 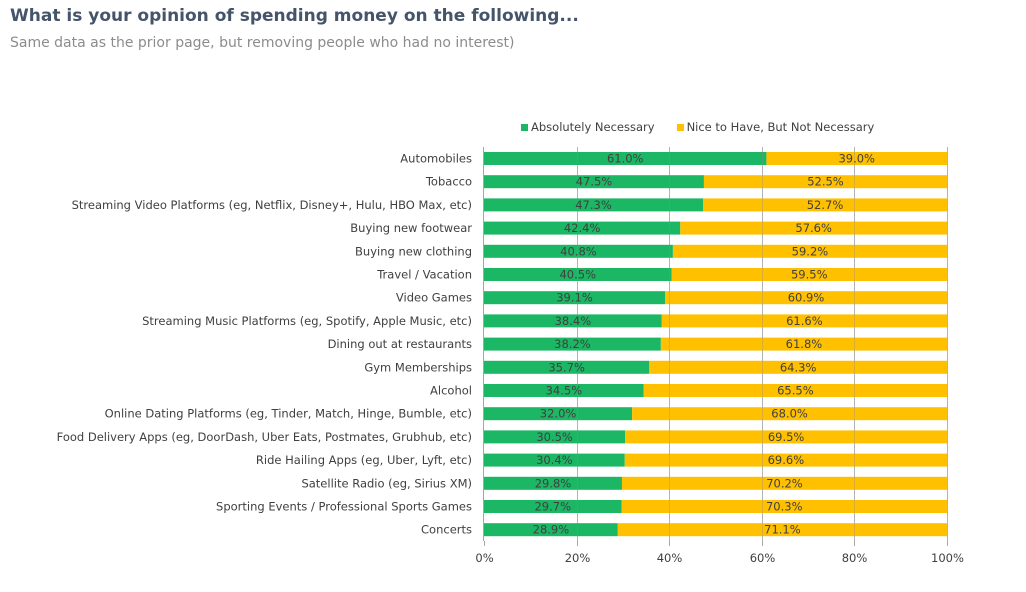 I want to click on value-label-absolutely-necessary: 35.7%, so click(x=566, y=367).